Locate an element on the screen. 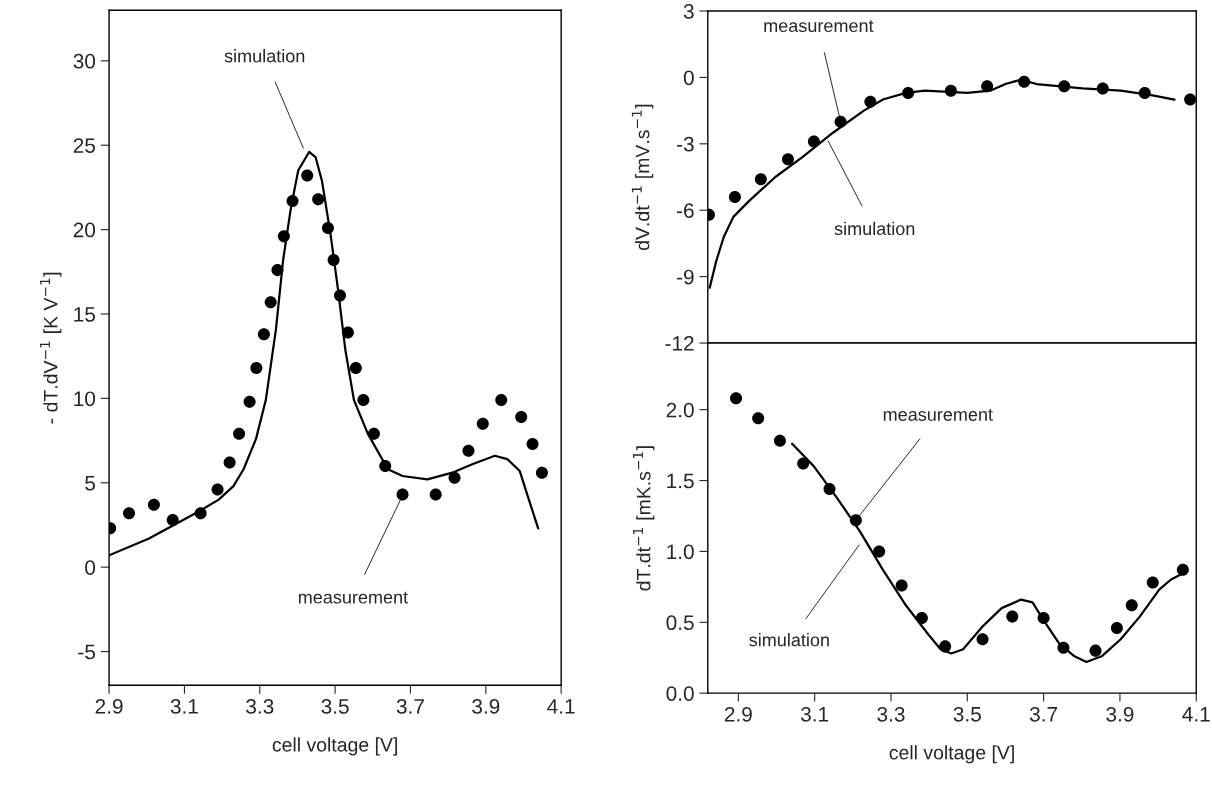 Image resolution: width=1212 pixels, height=785 pixels. y-tick-label: -12 is located at coordinates (679, 343).